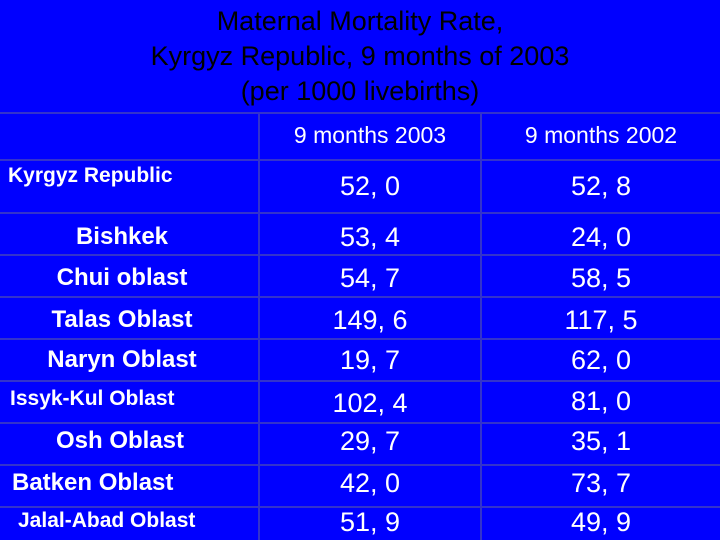  I want to click on value-2002: 58, 5, so click(601, 277).